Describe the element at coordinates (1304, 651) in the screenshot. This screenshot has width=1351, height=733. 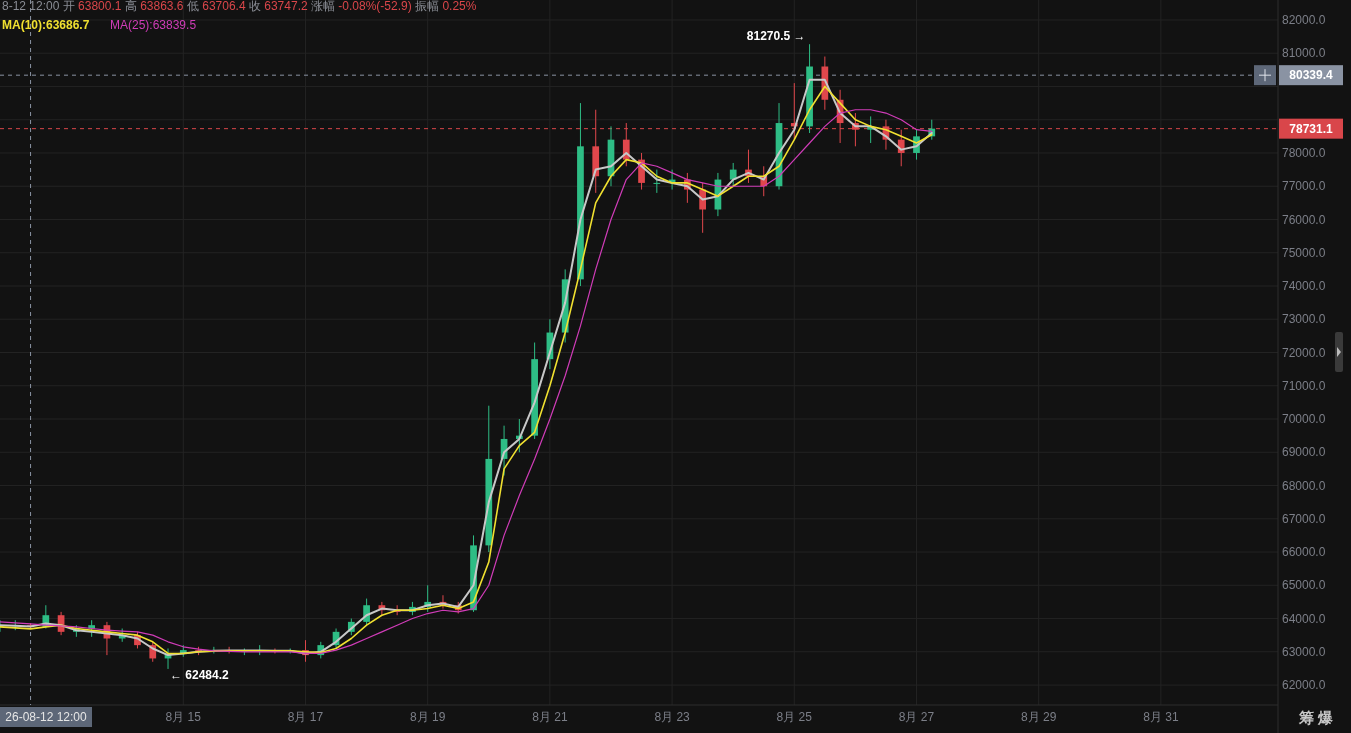
I see `y-tick-label: 63000.0` at that location.